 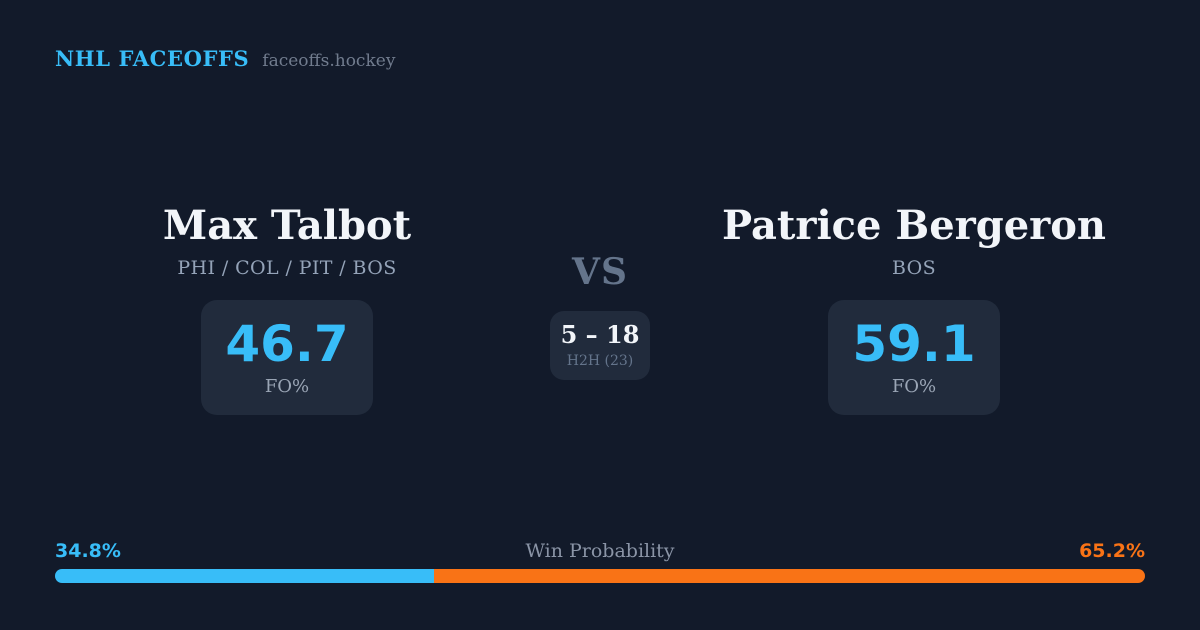 I want to click on matchup-center-column: VS 5 – 18 H2H (23), so click(x=600, y=317).